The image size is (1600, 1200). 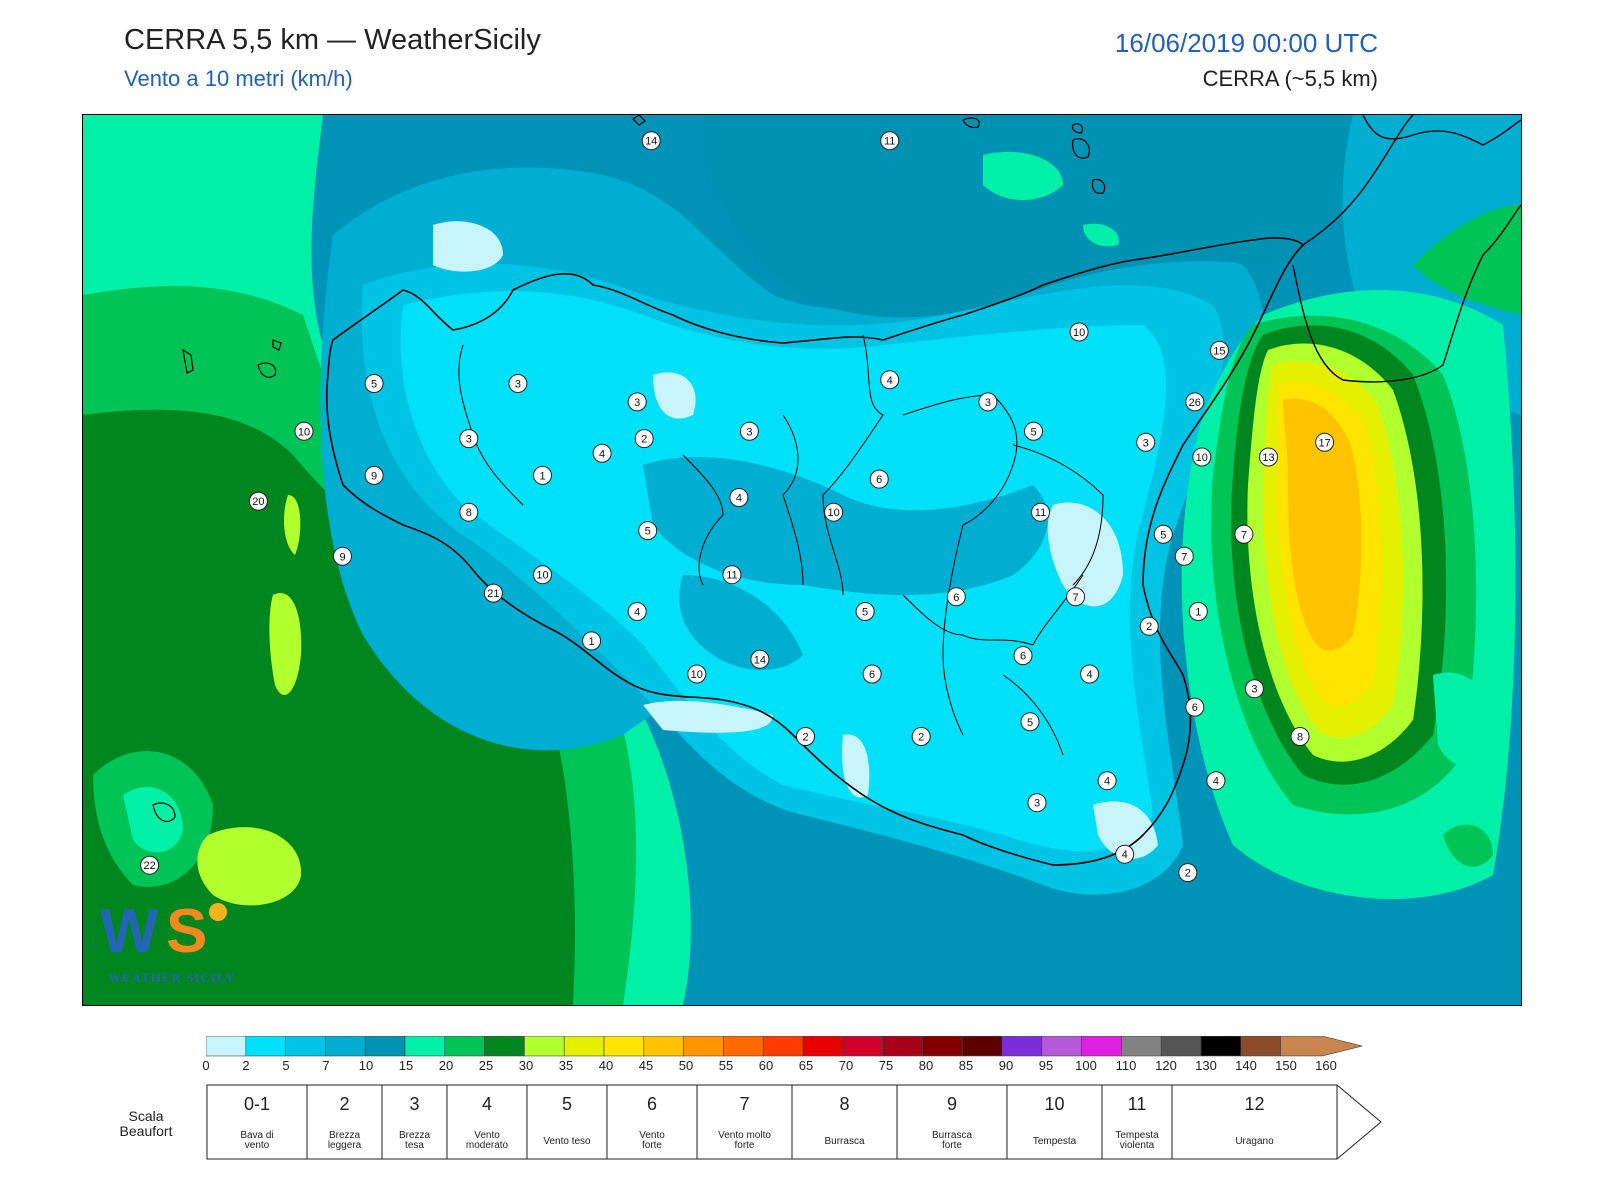 What do you see at coordinates (468, 246) in the screenshot?
I see `wind-band-0-2-spot-a` at bounding box center [468, 246].